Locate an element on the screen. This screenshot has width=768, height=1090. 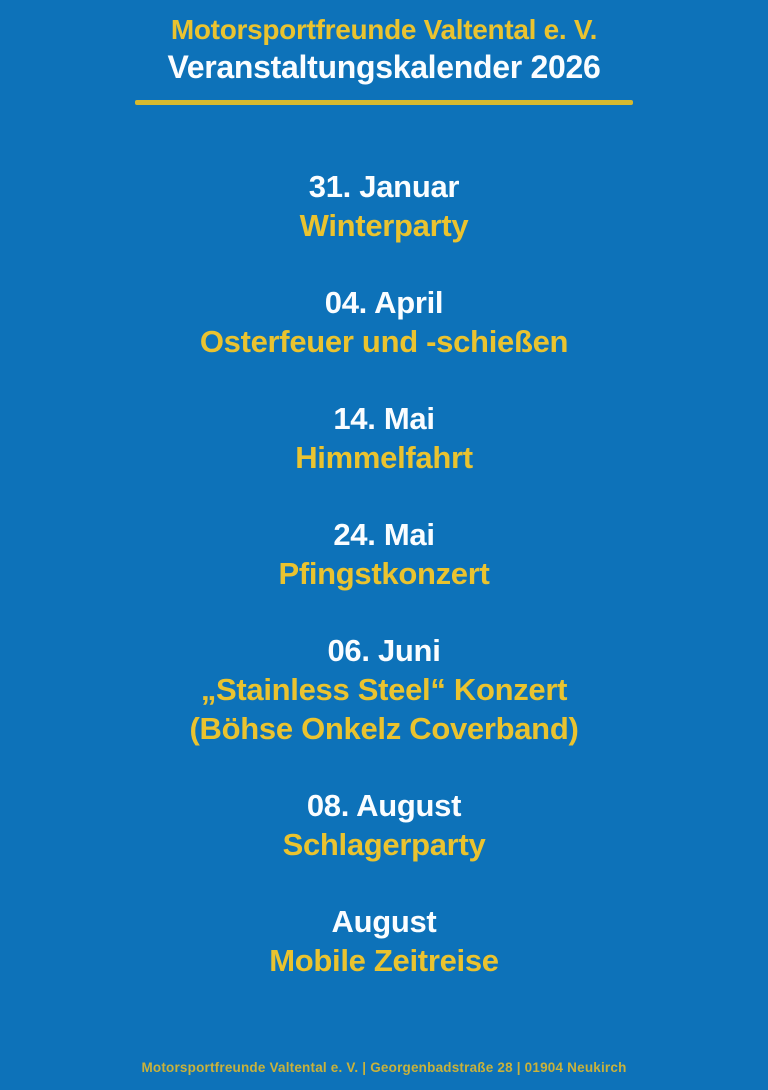
divider-rule is located at coordinates (384, 102).